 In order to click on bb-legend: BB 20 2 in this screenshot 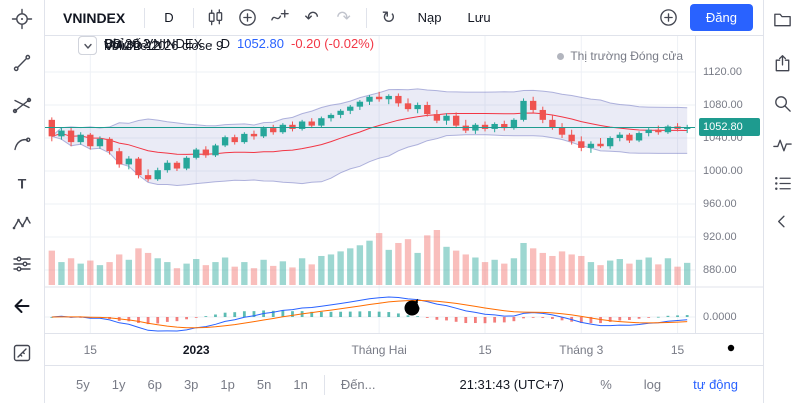, I will do `click(114, 43)`.